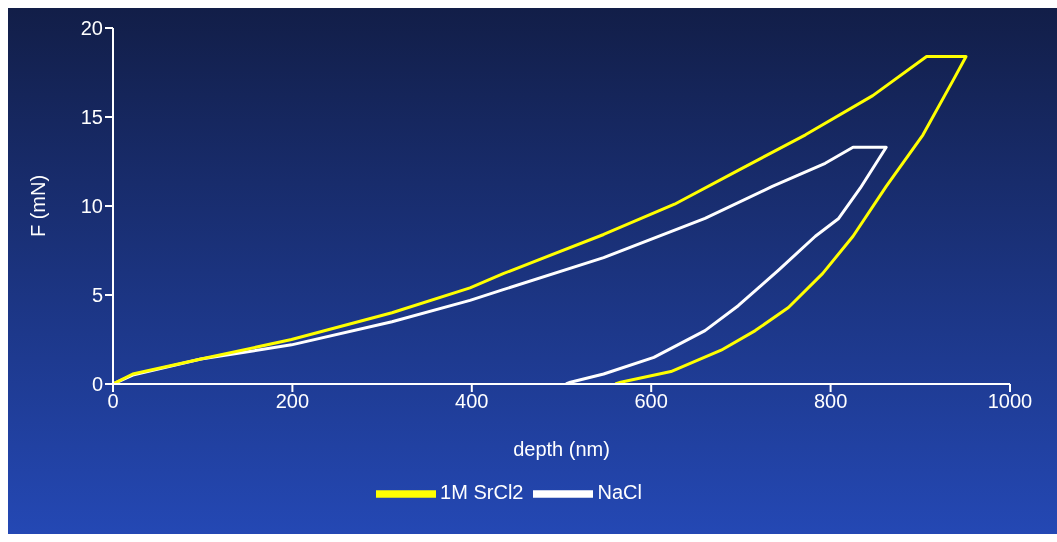 The width and height of the screenshot is (1057, 542). I want to click on x-axis-title: depth (nm), so click(561, 449).